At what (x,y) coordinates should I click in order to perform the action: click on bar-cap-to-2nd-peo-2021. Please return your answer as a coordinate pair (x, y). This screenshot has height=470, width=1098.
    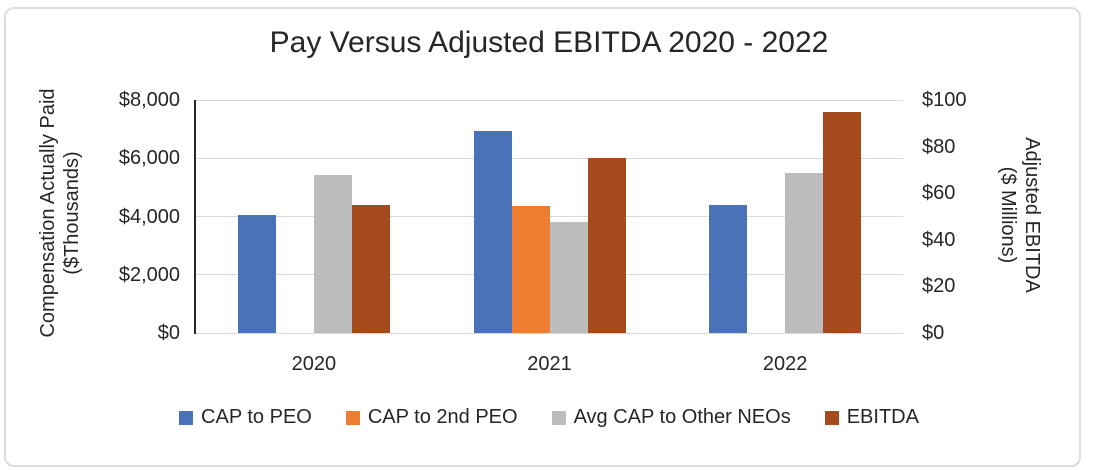
    Looking at the image, I should click on (531, 269).